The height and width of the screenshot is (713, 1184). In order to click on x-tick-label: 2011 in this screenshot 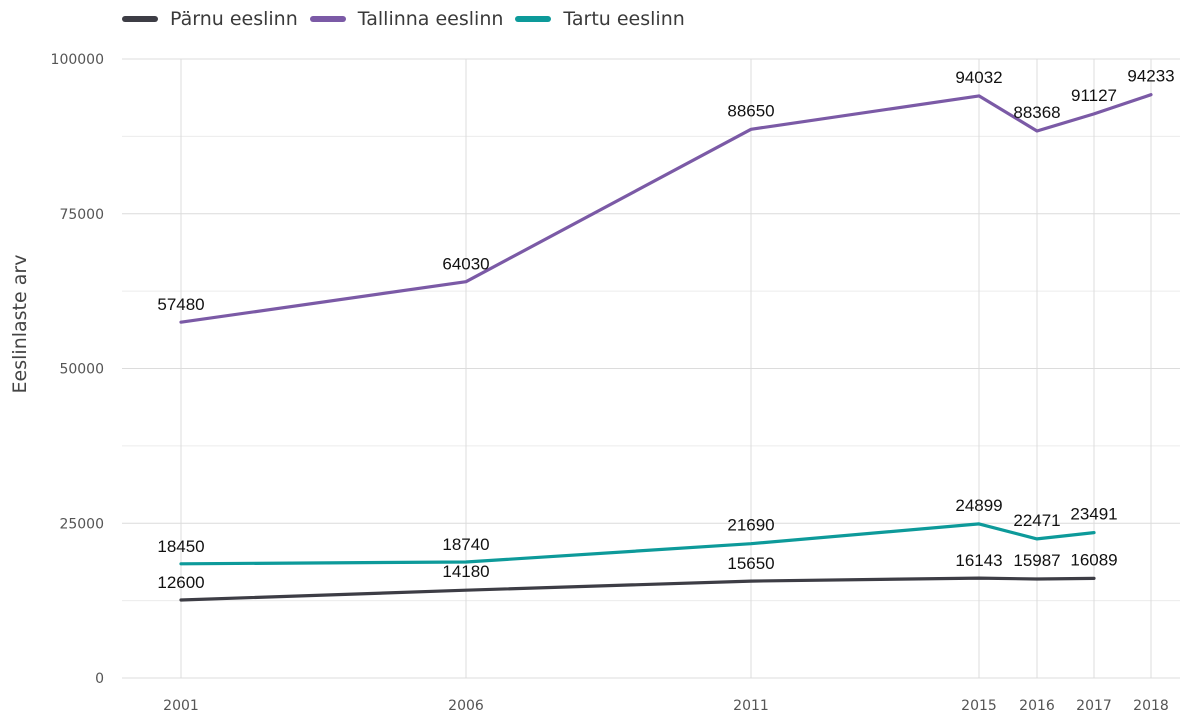, I will do `click(751, 705)`.